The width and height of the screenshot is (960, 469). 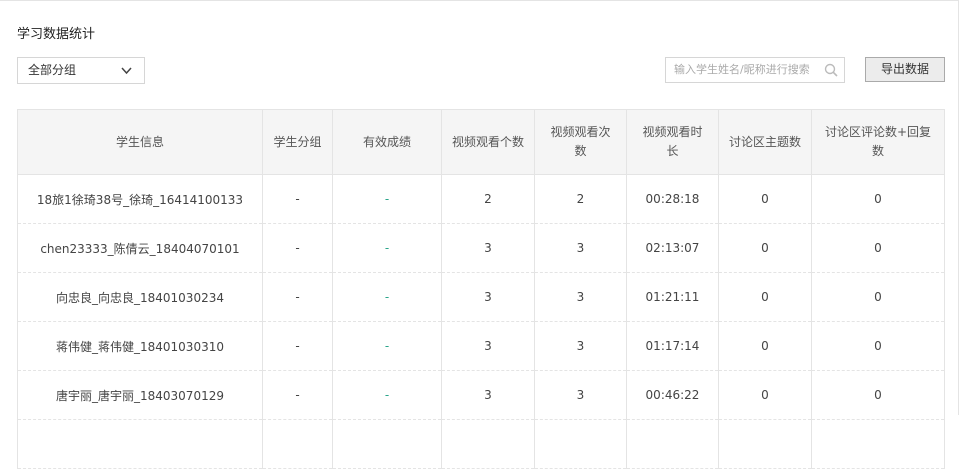 I want to click on table-cell: chen23333_陈倩云_18404070101, so click(x=140, y=248).